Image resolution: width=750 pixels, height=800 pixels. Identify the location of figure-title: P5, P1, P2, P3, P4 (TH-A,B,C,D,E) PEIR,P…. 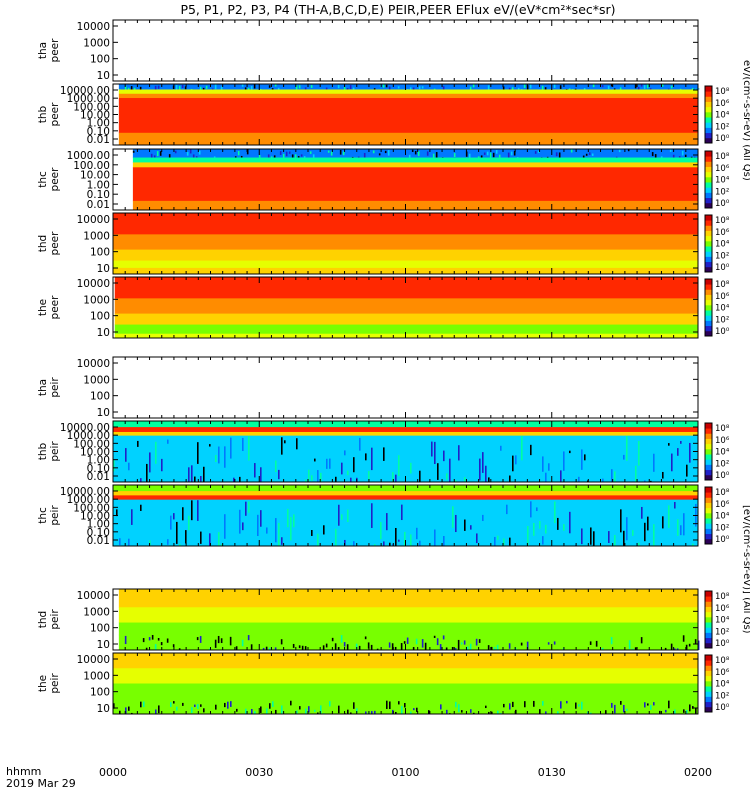
(397, 9).